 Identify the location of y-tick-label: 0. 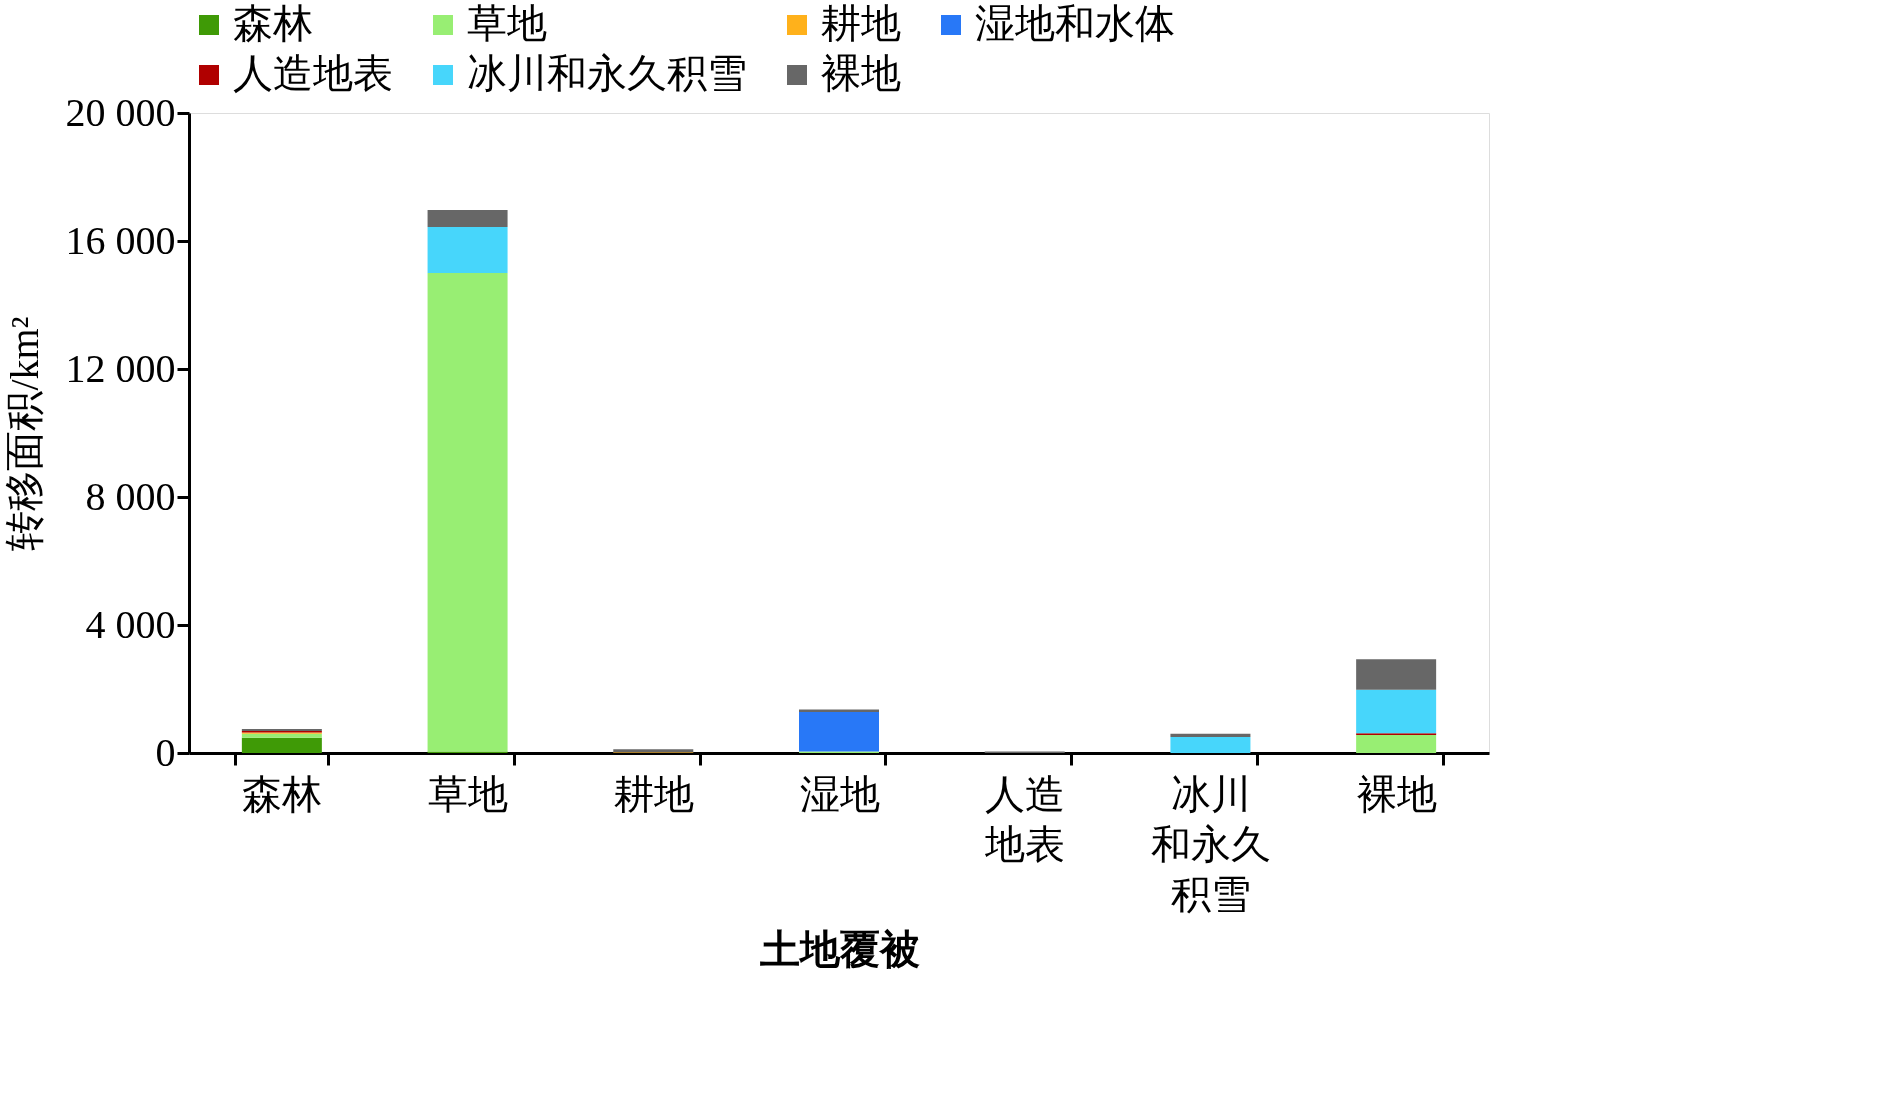
(165, 752).